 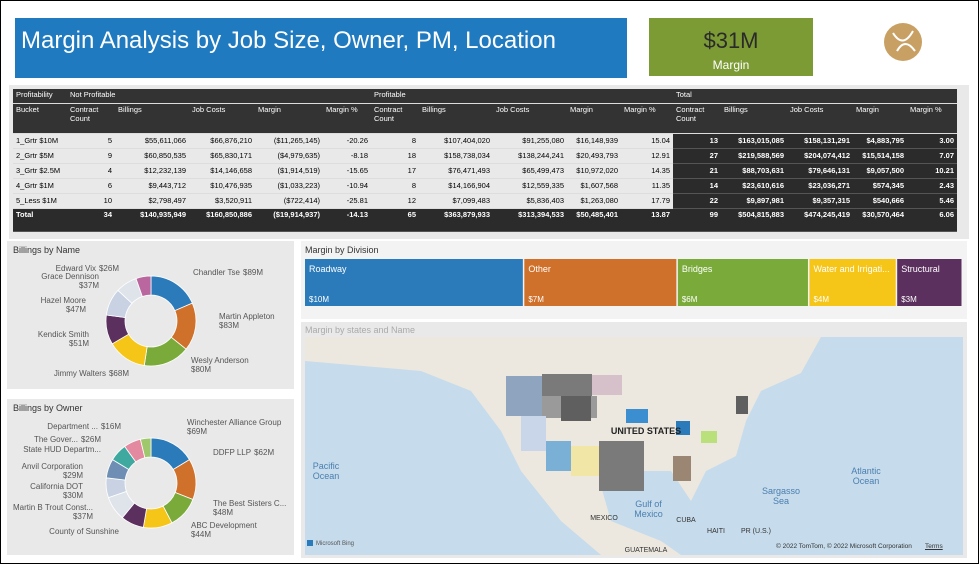 I want to click on tile-name: Structural, so click(x=920, y=269).